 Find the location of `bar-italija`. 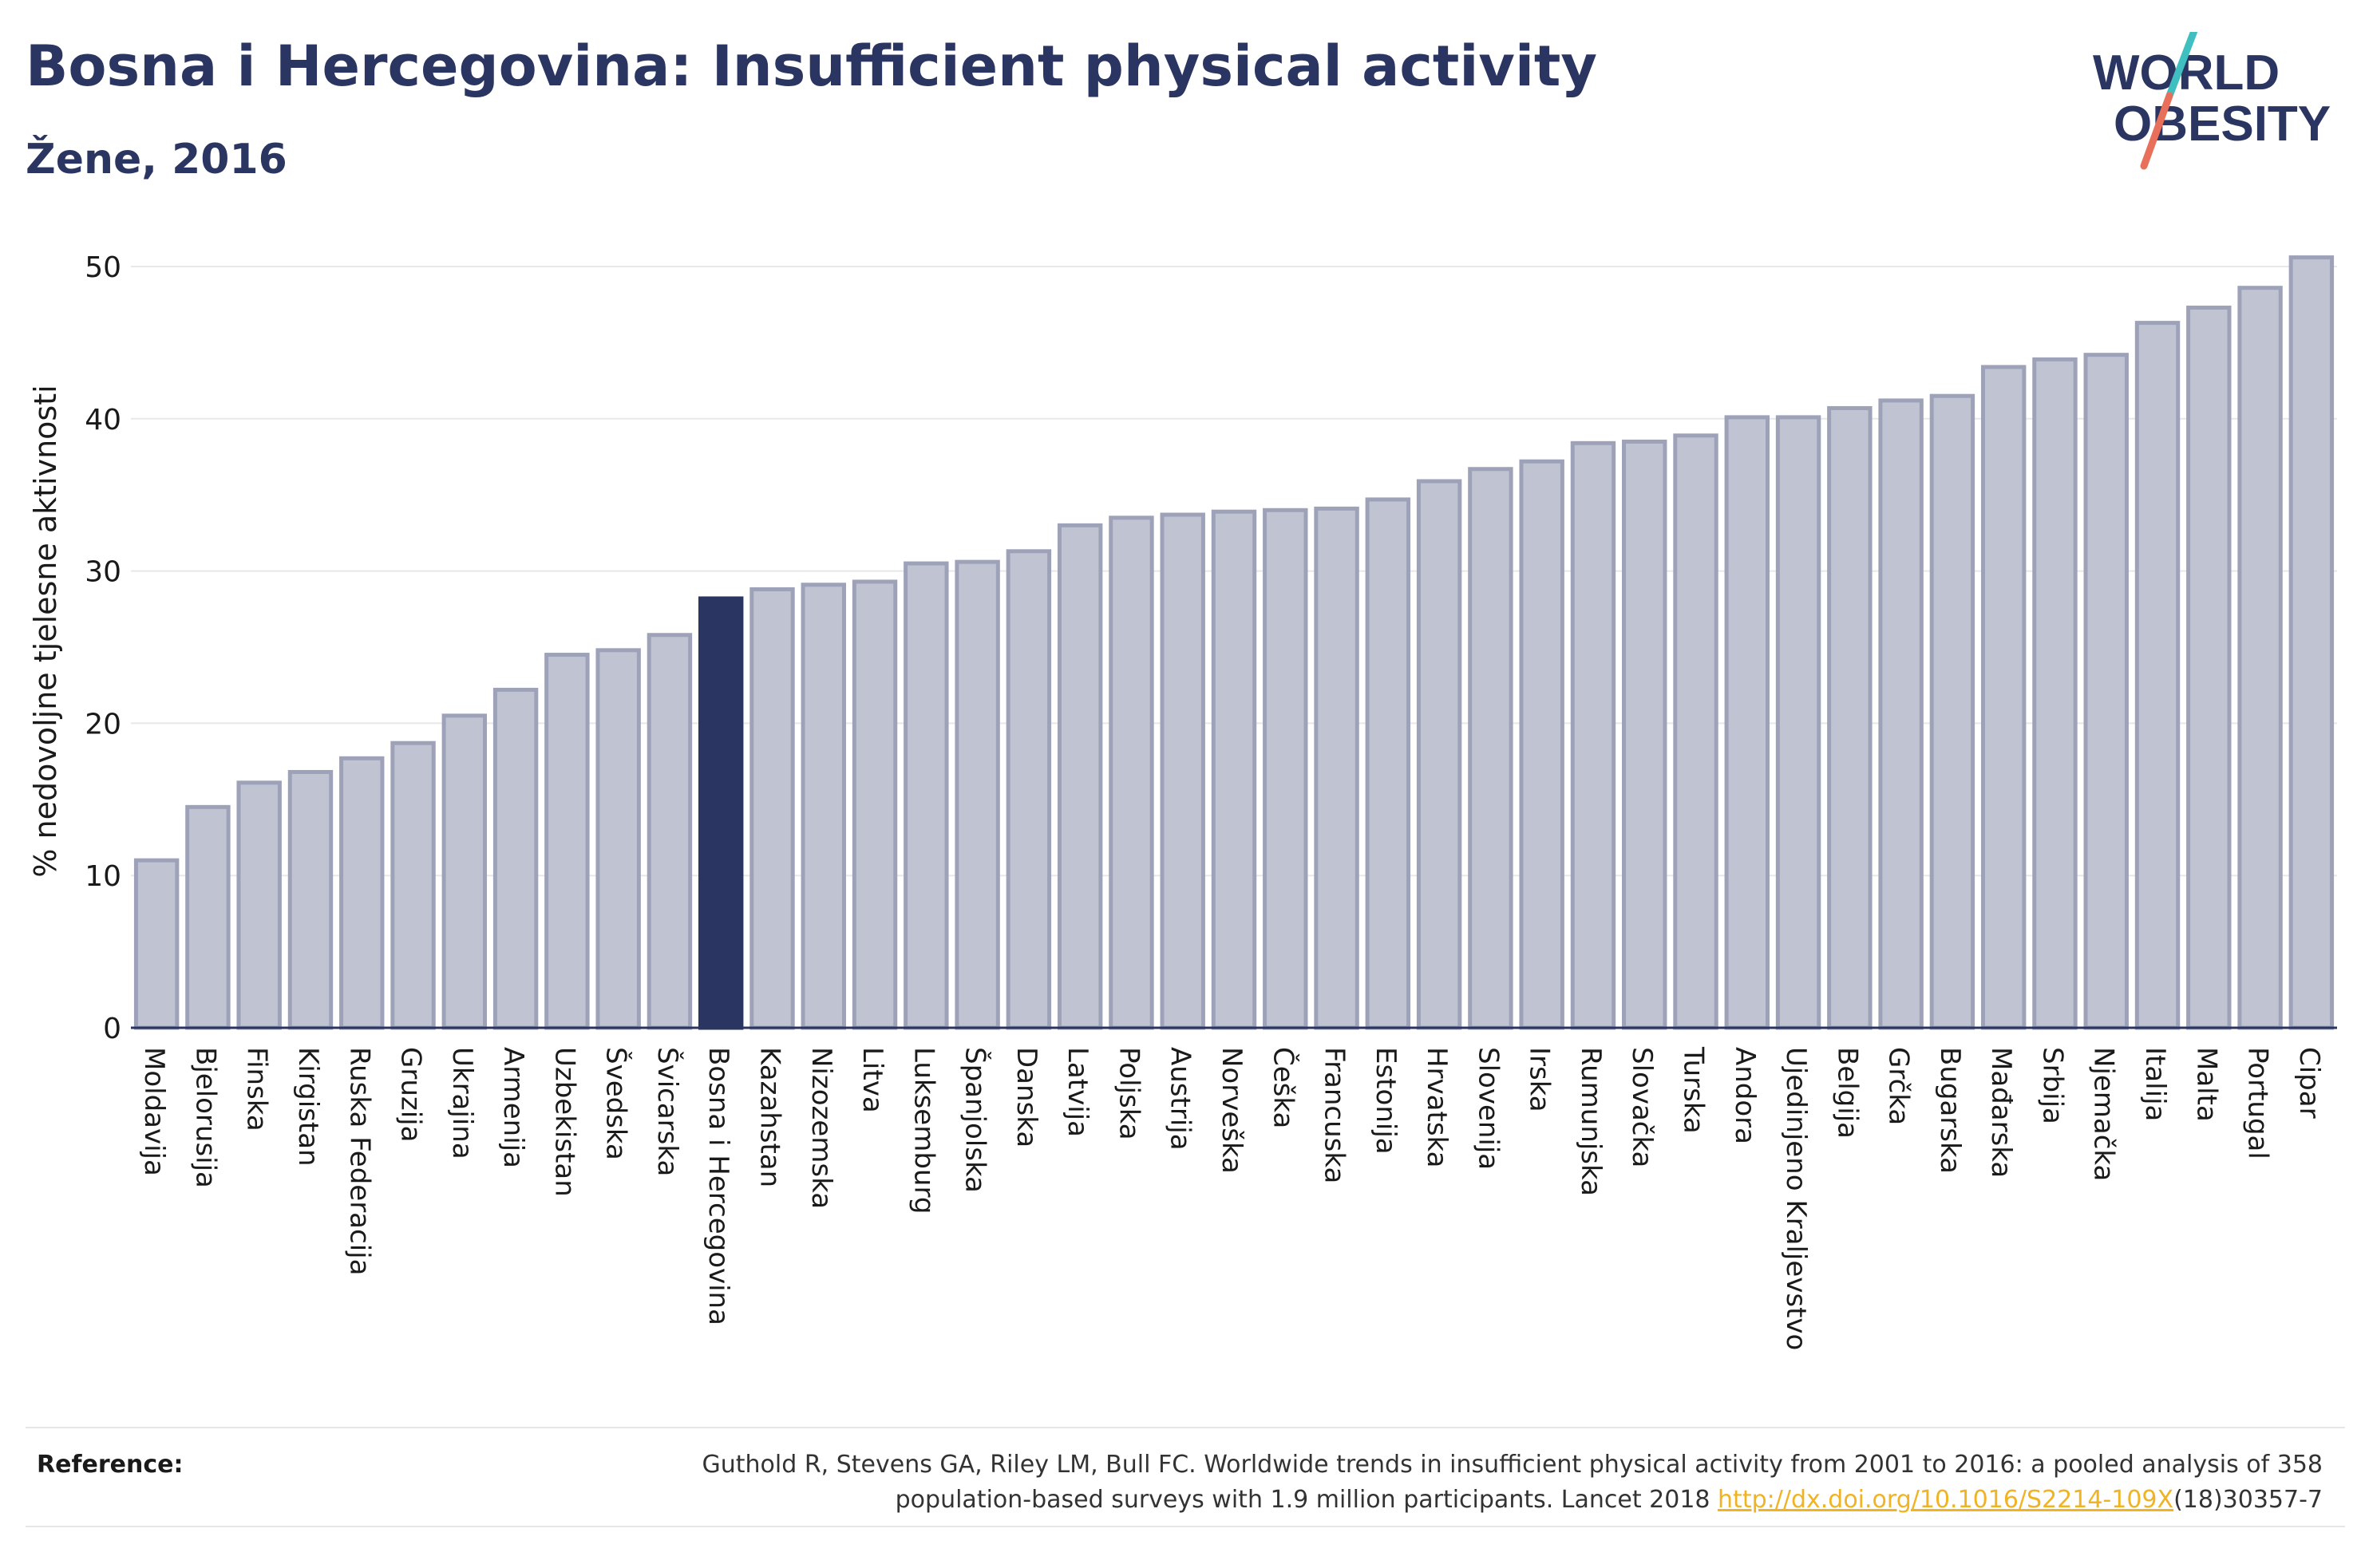

bar-italija is located at coordinates (2157, 675).